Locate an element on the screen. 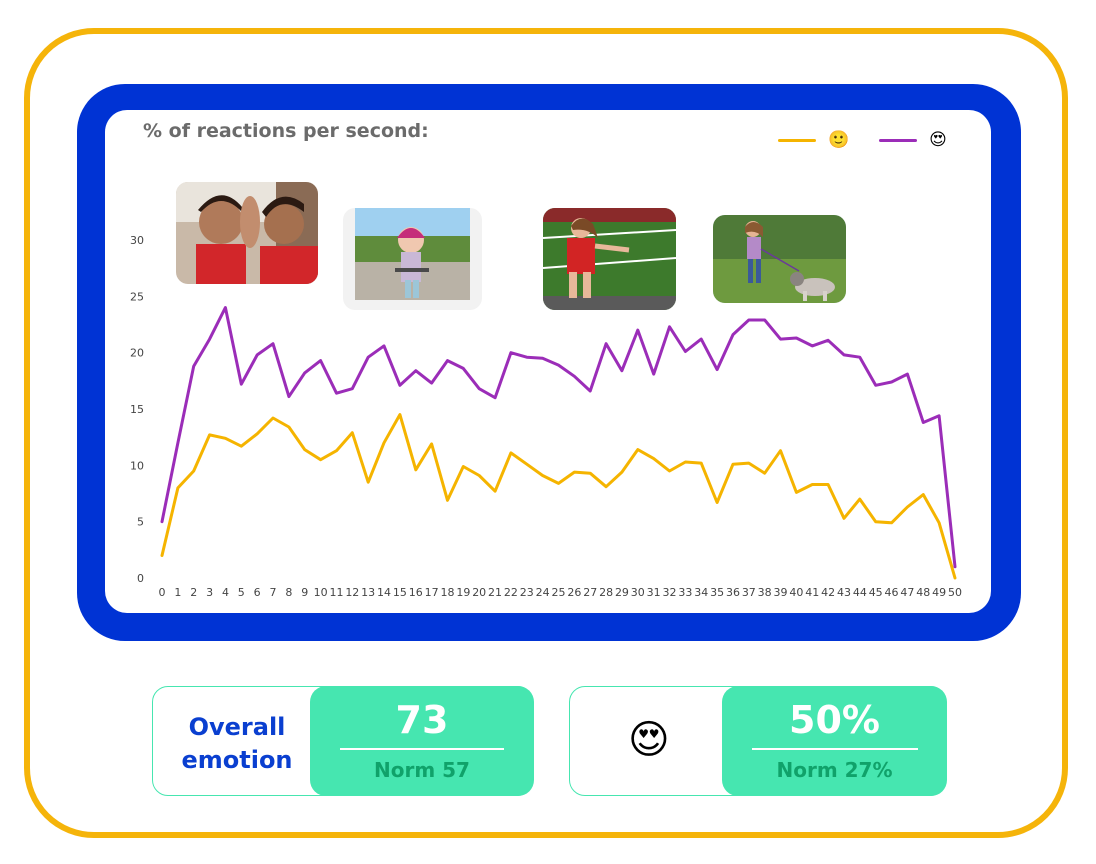 The image size is (1096, 864). girl-running-field-photo is located at coordinates (609, 259).